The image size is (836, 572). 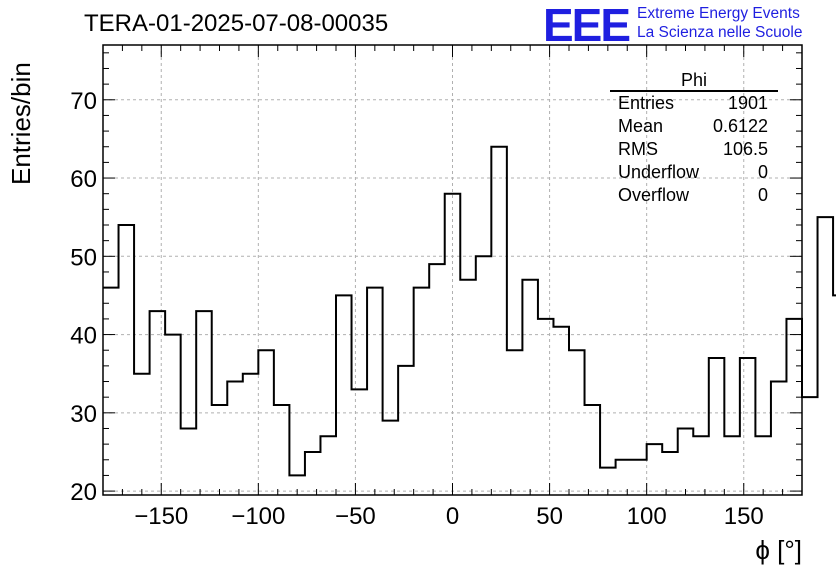 What do you see at coordinates (694, 103) in the screenshot?
I see `stats-row-entries: Entries 1901` at bounding box center [694, 103].